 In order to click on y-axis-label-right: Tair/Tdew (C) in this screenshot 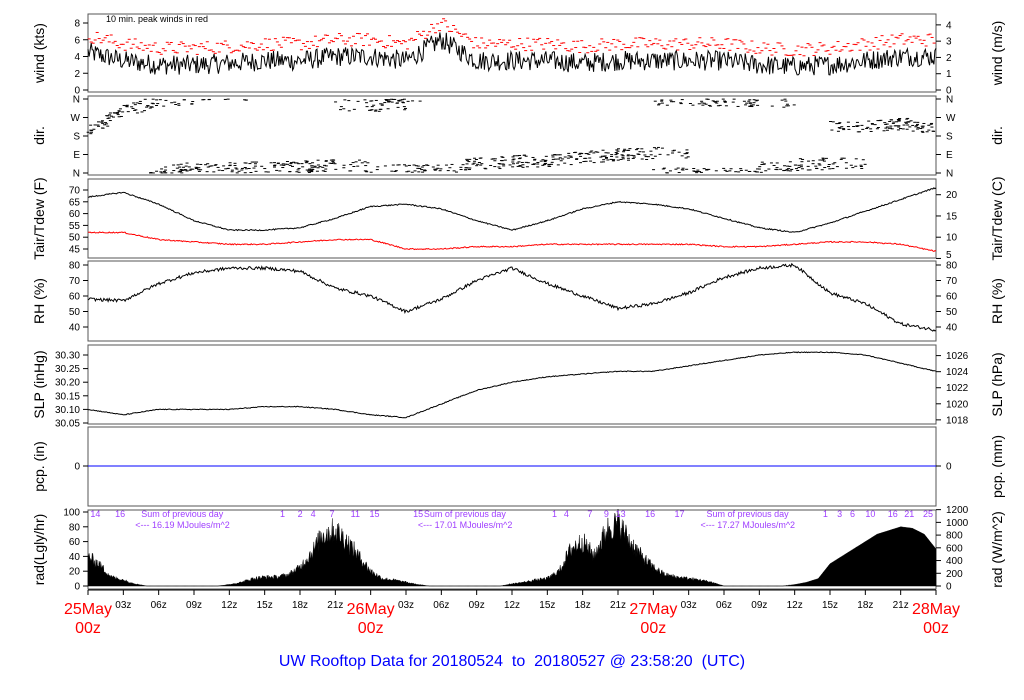, I will do `click(997, 218)`.